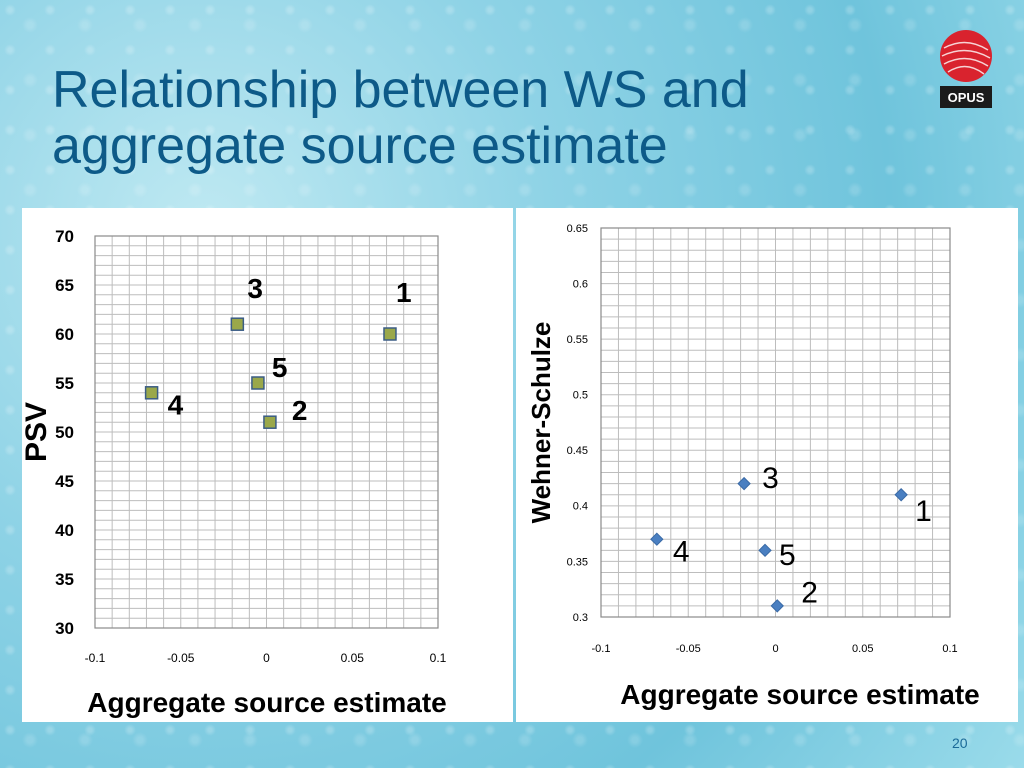 This screenshot has width=1024, height=768. Describe the element at coordinates (580, 507) in the screenshot. I see `y-tick-label: 0.4` at that location.